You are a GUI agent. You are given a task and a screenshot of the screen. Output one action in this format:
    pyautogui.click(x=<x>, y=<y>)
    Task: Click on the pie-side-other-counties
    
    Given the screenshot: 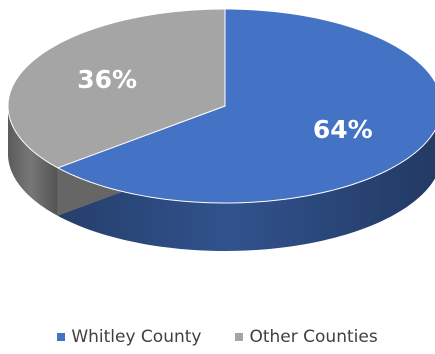 What is the action you would take?
    pyautogui.click(x=33, y=161)
    